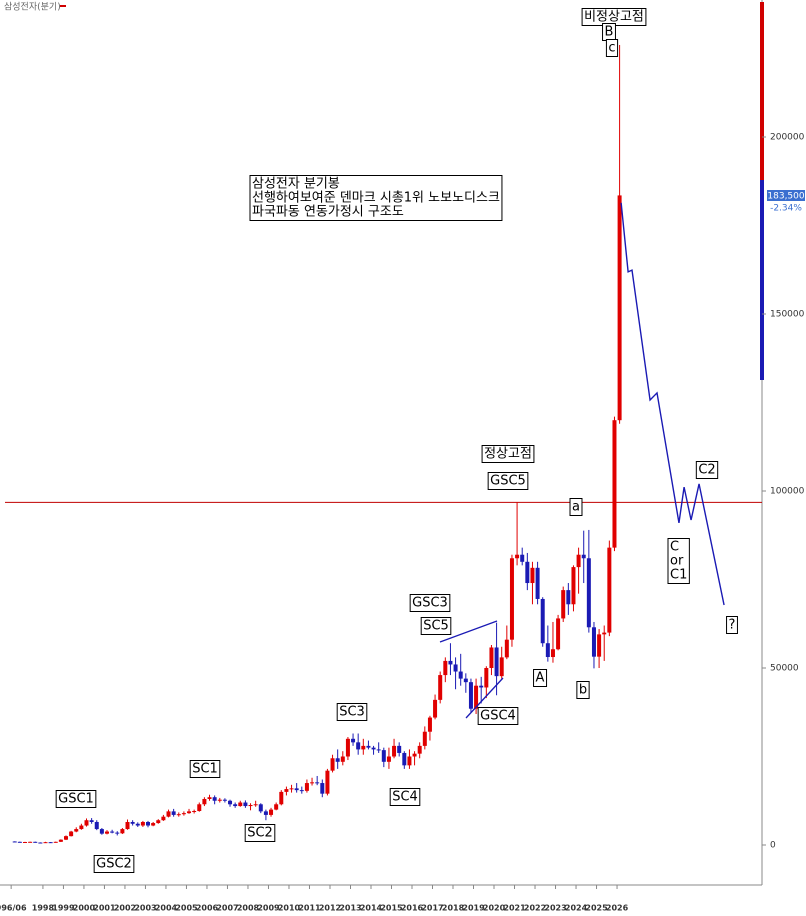 This screenshot has width=806, height=916. I want to click on price-label: 183,500, so click(785, 197).